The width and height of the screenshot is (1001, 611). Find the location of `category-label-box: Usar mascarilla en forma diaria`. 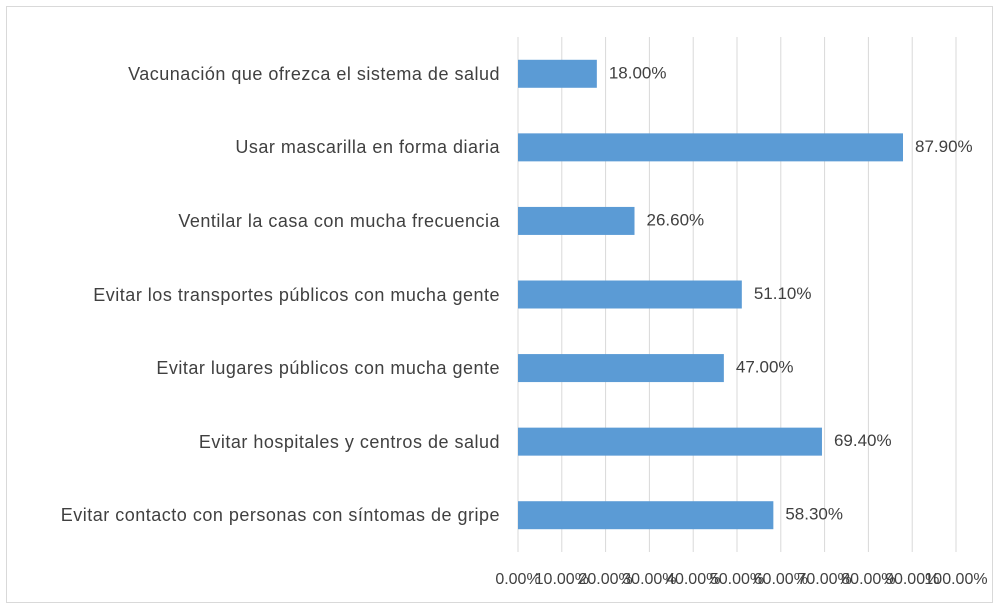

category-label-box: Usar mascarilla en forma diaria is located at coordinates (265, 147).